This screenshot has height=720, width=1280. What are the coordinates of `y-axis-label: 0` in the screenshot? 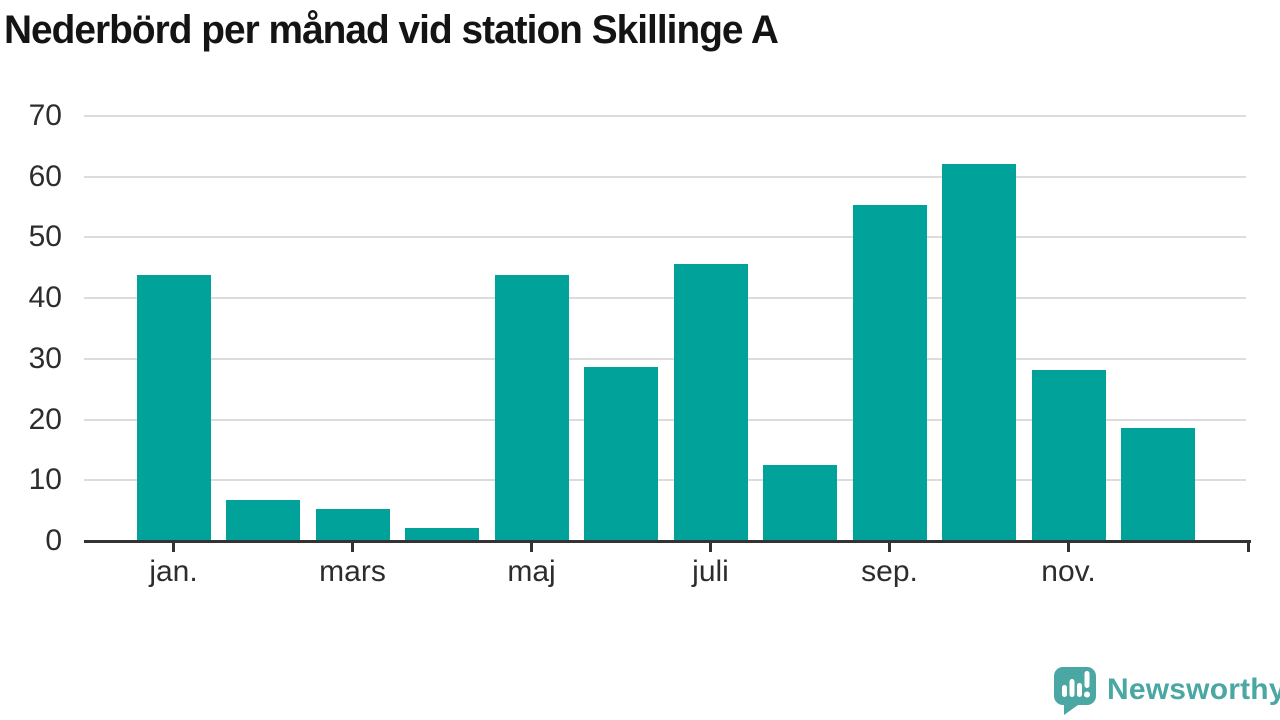 It's located at (53, 540).